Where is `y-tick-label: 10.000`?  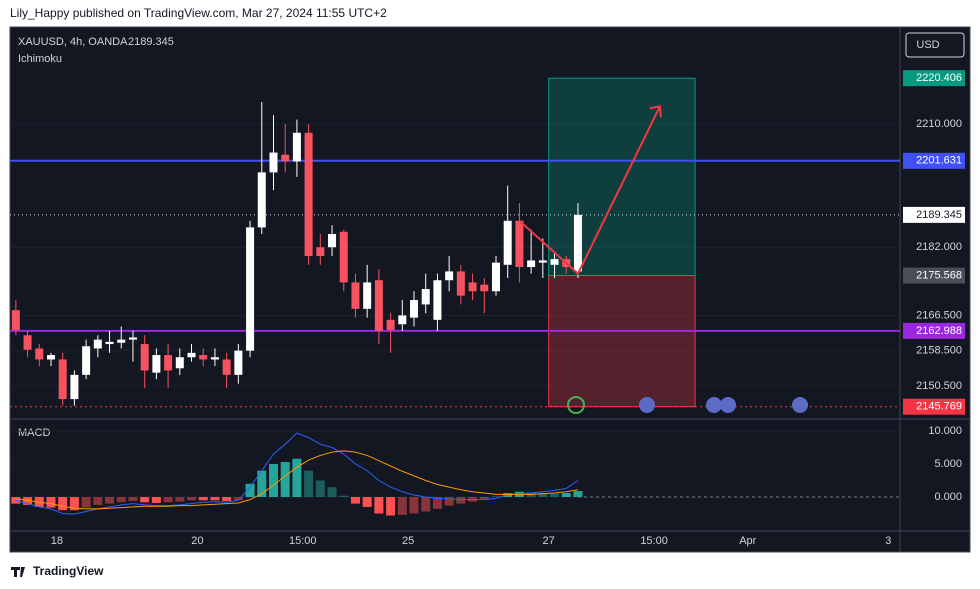 y-tick-label: 10.000 is located at coordinates (945, 431).